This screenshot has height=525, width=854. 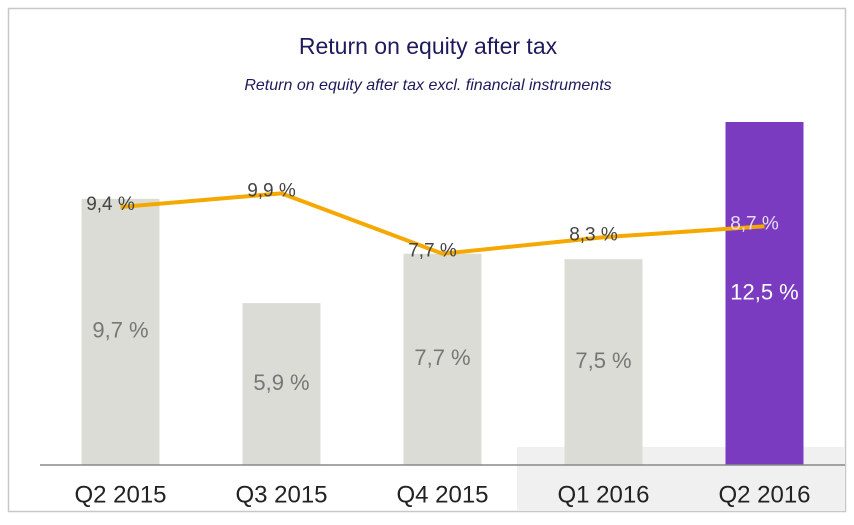 What do you see at coordinates (432, 251) in the screenshot?
I see `line-value-label: 7,7 %` at bounding box center [432, 251].